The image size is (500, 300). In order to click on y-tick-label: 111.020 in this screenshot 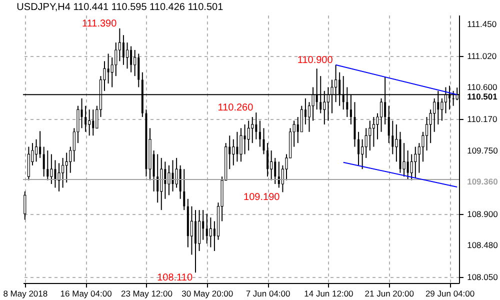, I will do `click(482, 55)`.